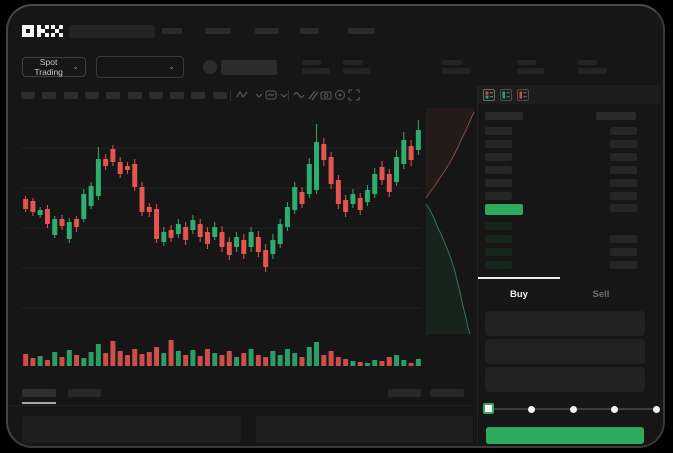  What do you see at coordinates (242, 95) in the screenshot?
I see `chart-style-icon` at bounding box center [242, 95].